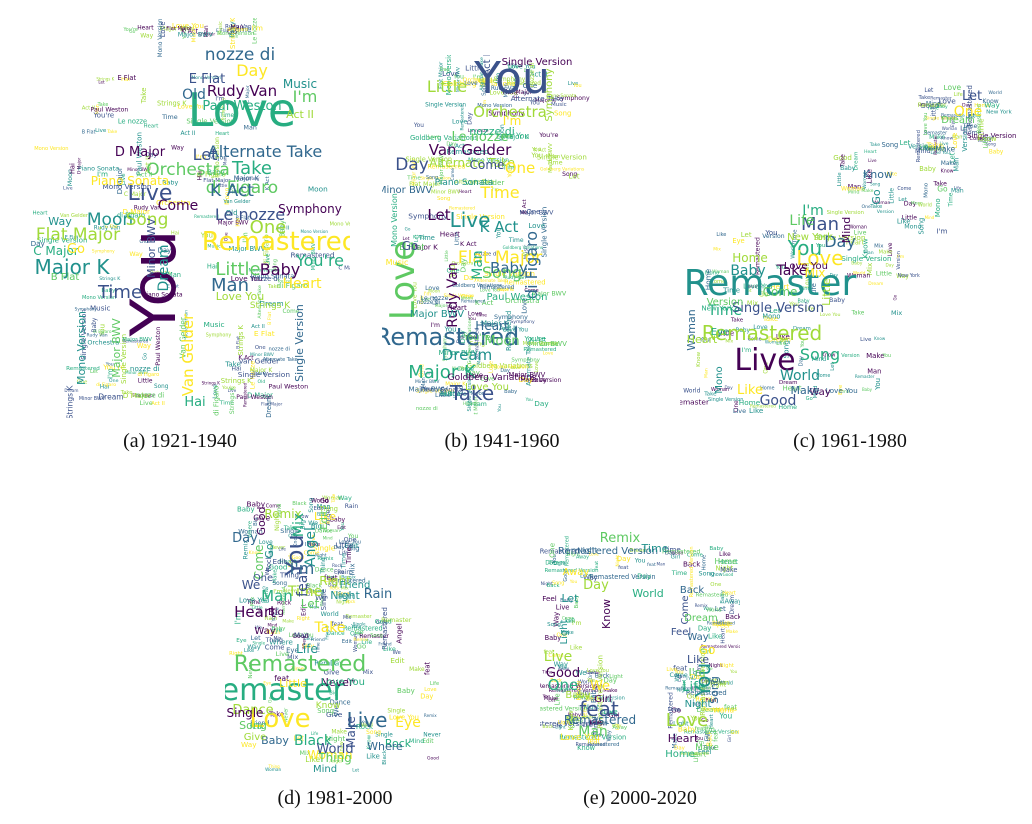 This screenshot has height=824, width=1032. Describe the element at coordinates (846, 230) in the screenshot. I see `word-mind: Mind` at that location.